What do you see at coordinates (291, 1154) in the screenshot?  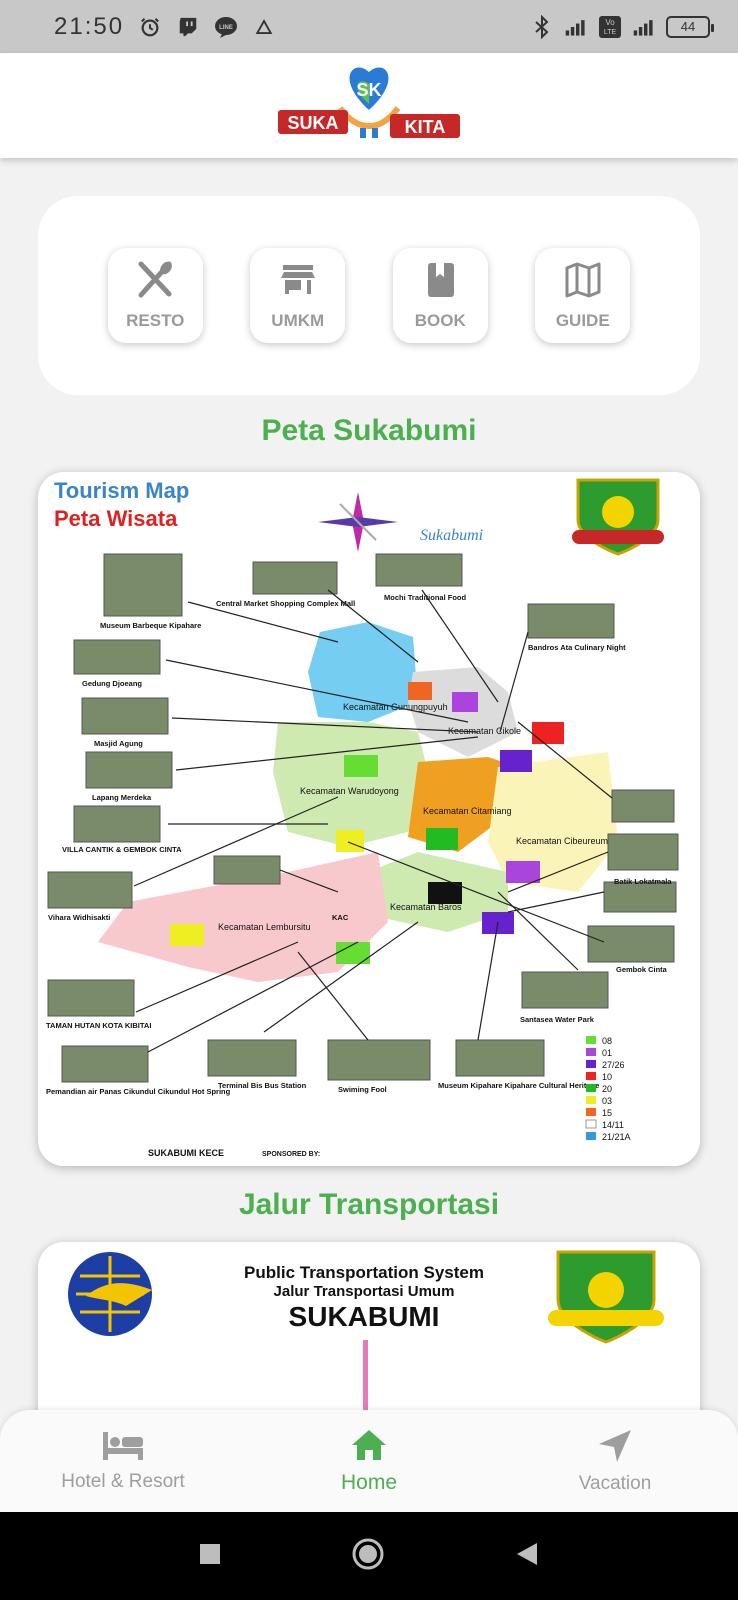 I see `map-footer-right: SPONSORED BY:` at bounding box center [291, 1154].